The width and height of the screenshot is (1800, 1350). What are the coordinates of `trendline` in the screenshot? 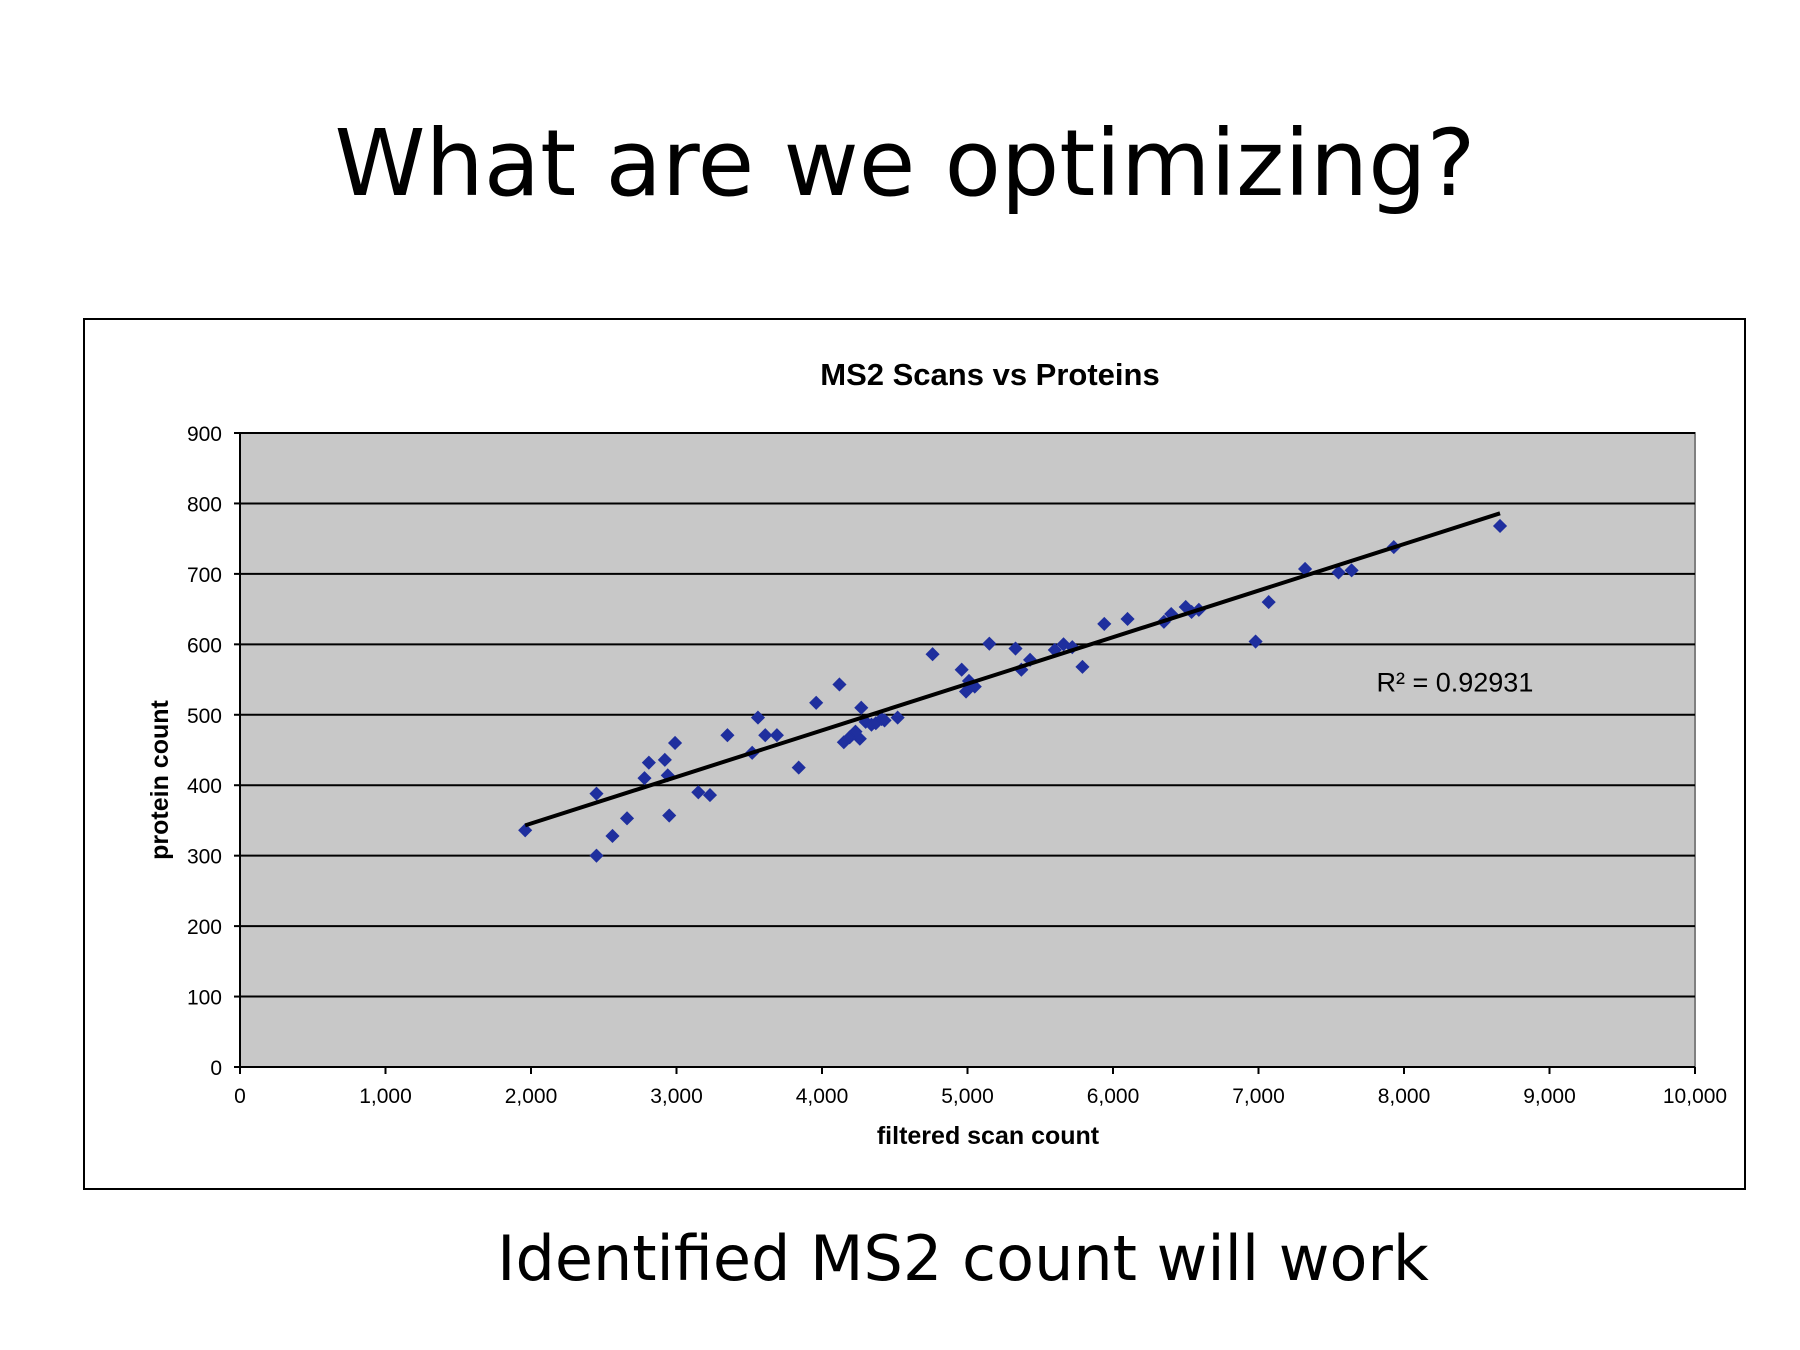 It's located at (1012, 669).